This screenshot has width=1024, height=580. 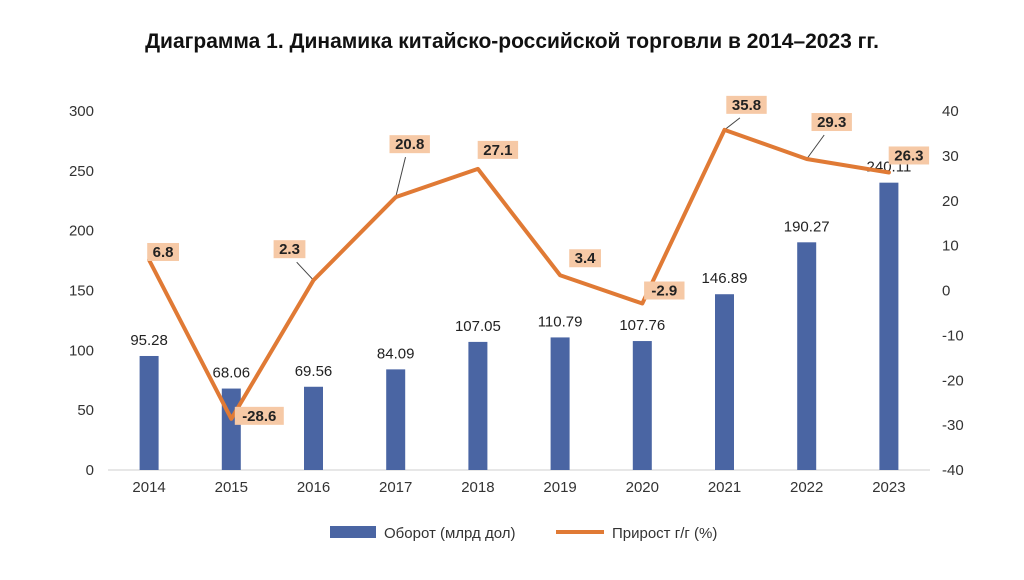 What do you see at coordinates (477, 487) in the screenshot?
I see `x-tick-label: 2018` at bounding box center [477, 487].